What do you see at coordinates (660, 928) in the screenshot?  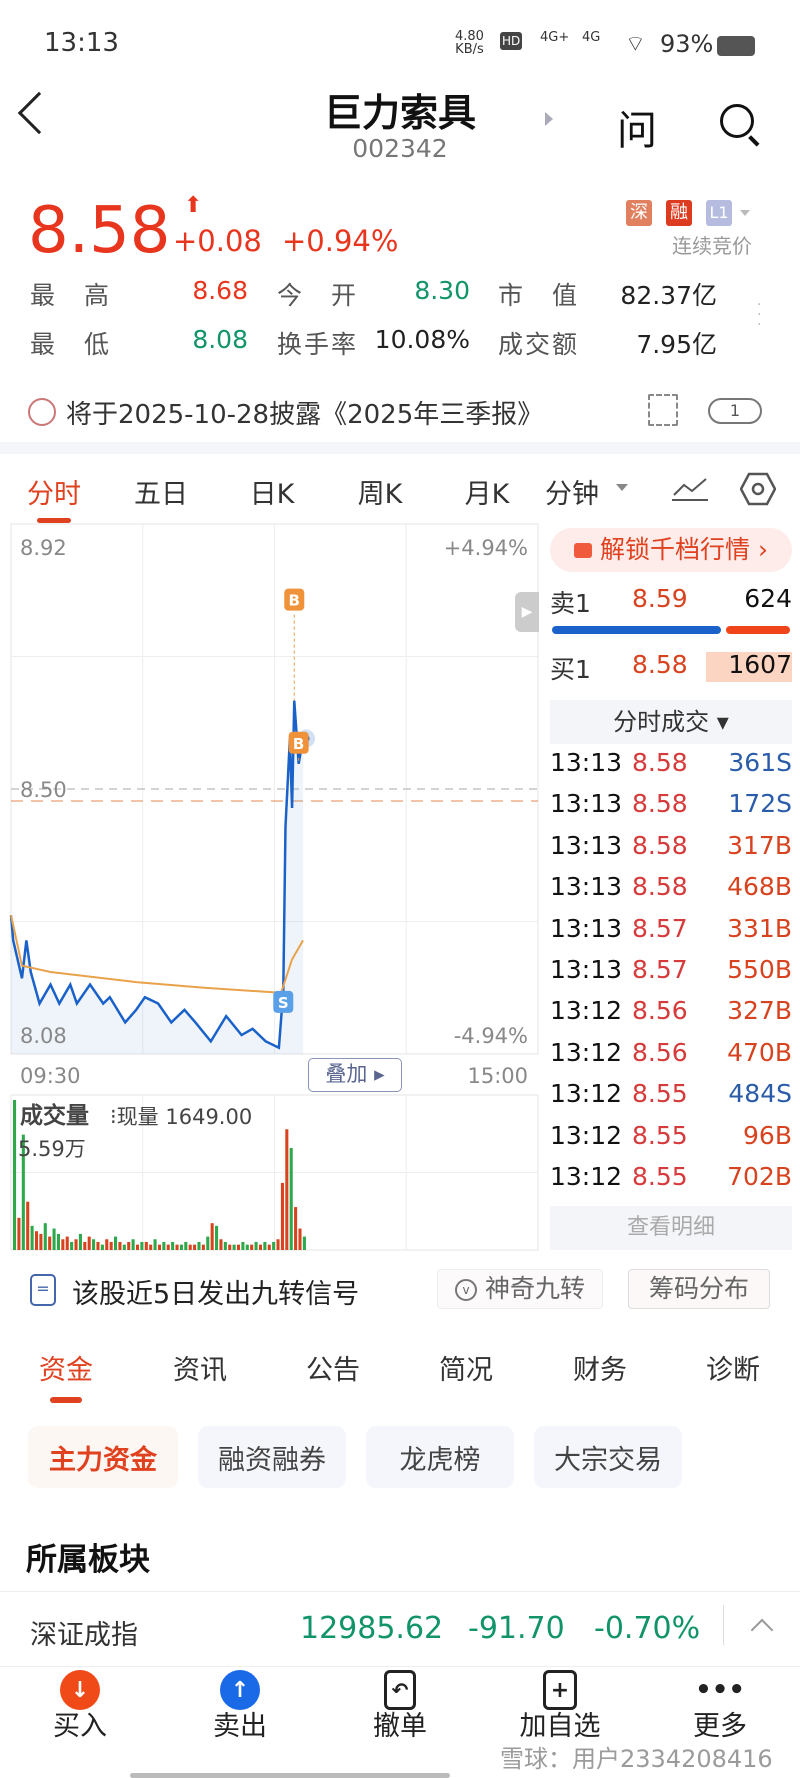 I see `tick-price: 8.57` at bounding box center [660, 928].